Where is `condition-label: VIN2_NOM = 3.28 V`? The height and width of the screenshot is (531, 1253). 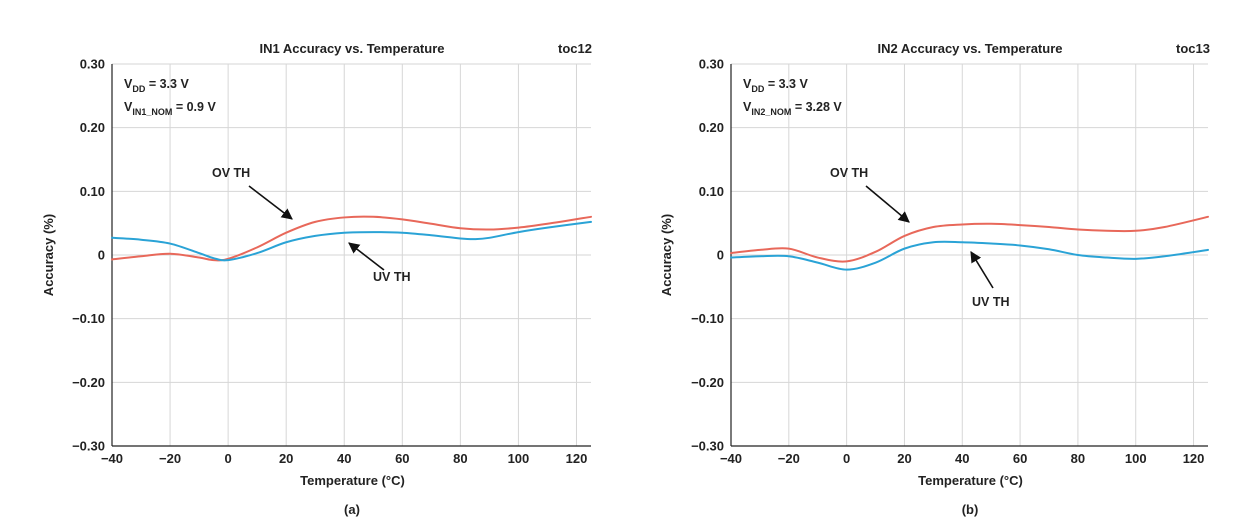
condition-label: VIN2_NOM = 3.28 V is located at coordinates (792, 108).